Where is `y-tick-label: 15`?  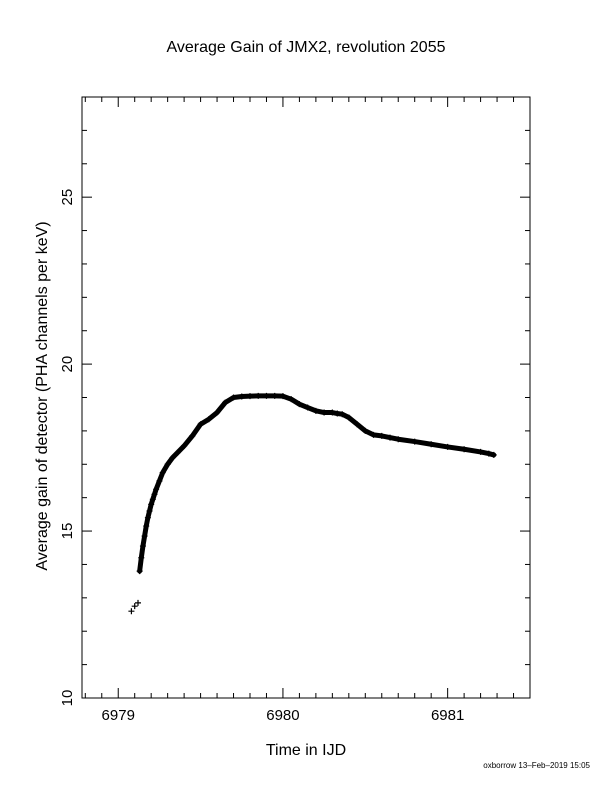
y-tick-label: 15 is located at coordinates (67, 531).